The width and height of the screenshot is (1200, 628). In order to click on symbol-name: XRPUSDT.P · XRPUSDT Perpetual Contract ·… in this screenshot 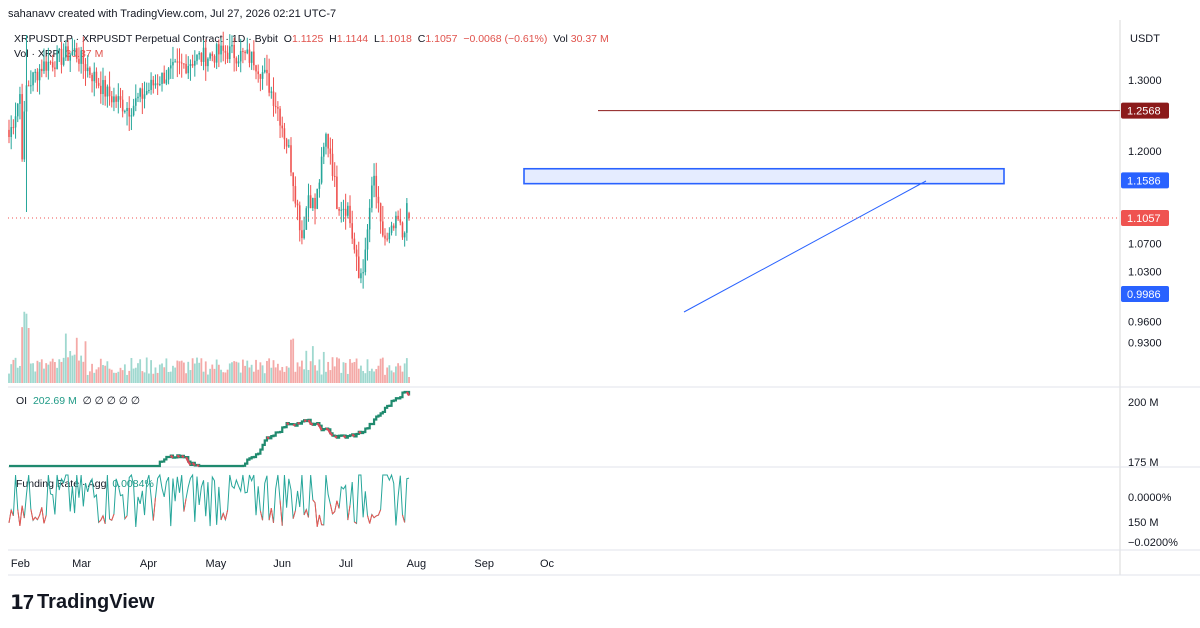, I will do `click(146, 39)`.